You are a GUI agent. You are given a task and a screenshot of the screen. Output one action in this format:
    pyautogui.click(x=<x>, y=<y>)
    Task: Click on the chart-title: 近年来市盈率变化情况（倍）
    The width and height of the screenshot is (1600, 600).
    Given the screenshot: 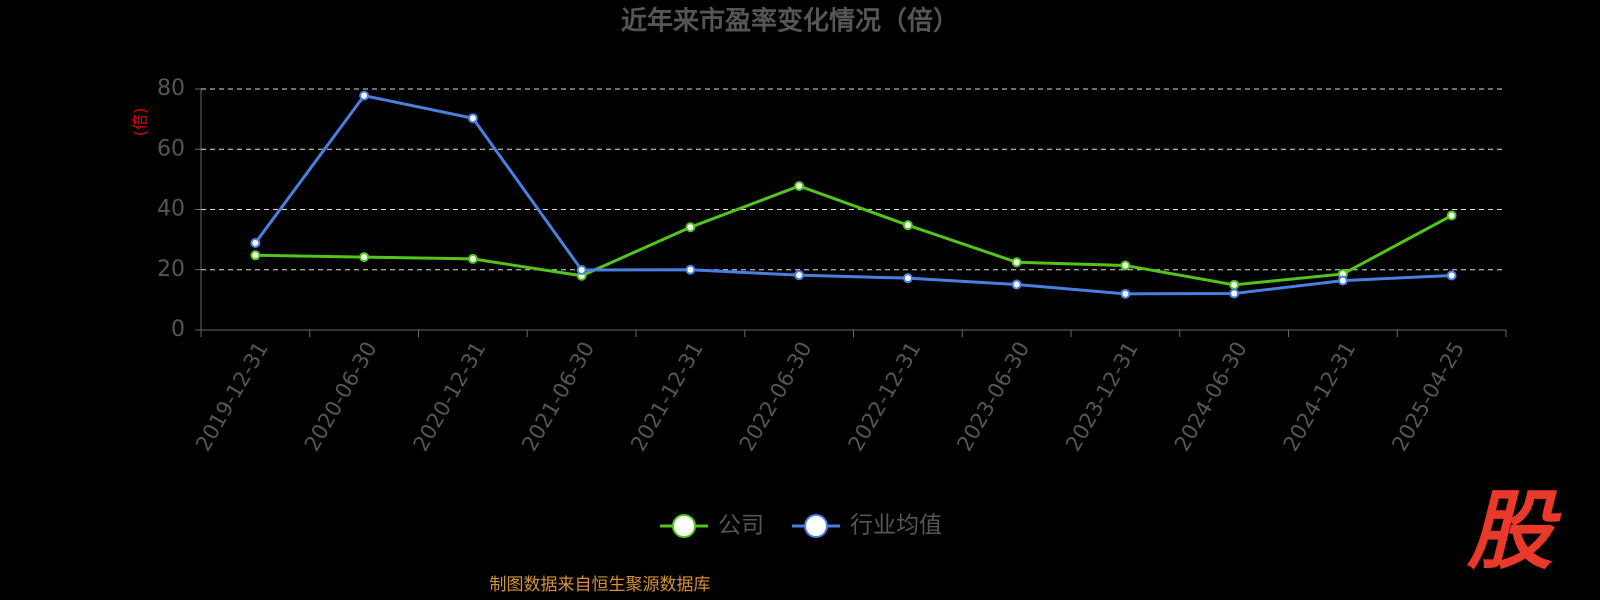 What is the action you would take?
    pyautogui.click(x=790, y=21)
    